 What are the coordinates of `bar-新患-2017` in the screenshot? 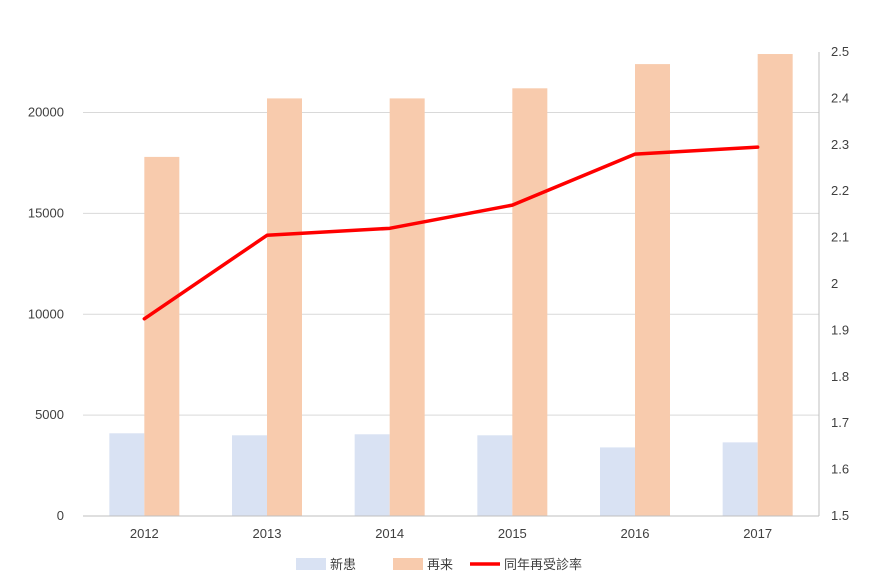 It's located at (740, 479).